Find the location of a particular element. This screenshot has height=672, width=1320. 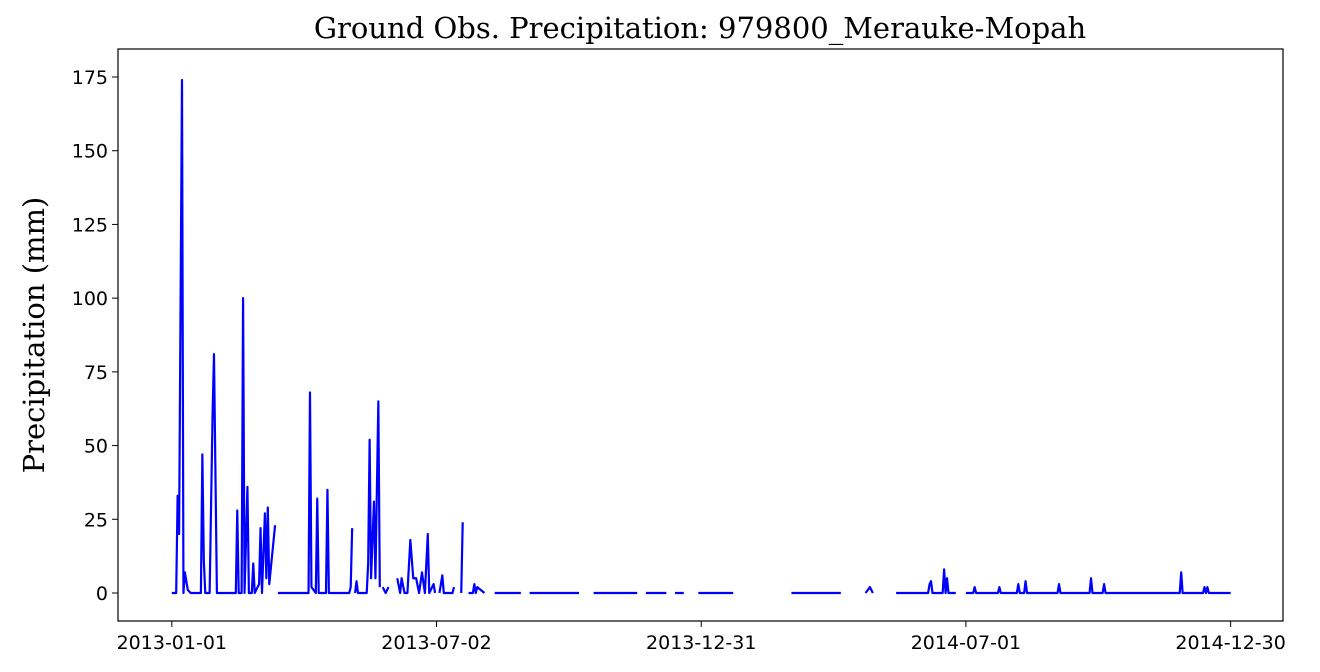

x-tick-label: 2013-07-02 is located at coordinates (436, 643).